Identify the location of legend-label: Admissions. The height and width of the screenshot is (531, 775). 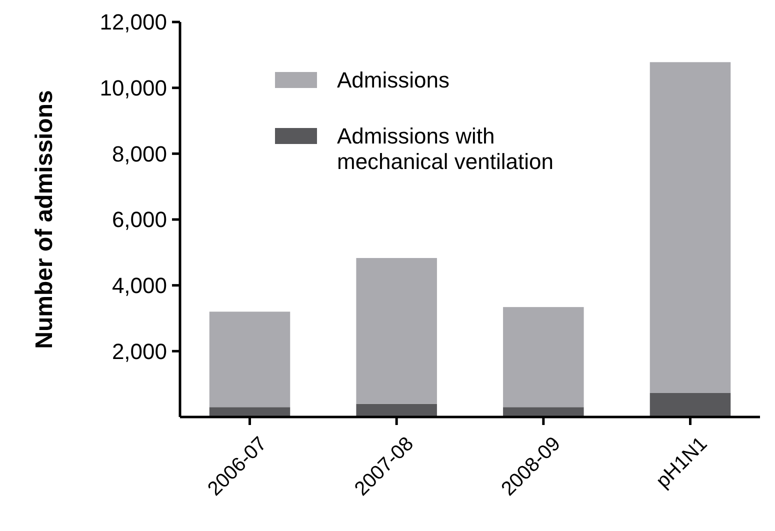
(393, 80).